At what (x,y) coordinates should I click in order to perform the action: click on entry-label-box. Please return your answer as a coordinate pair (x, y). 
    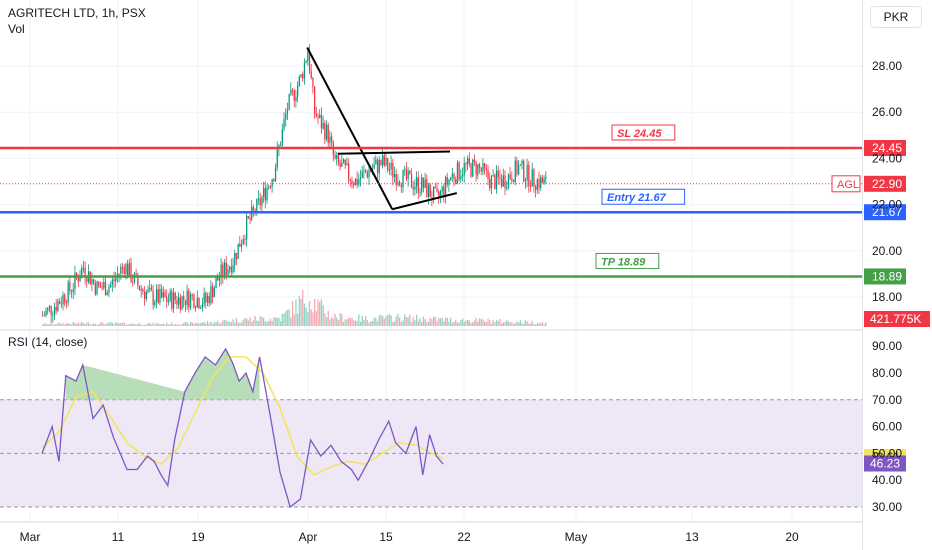
    Looking at the image, I should click on (643, 196).